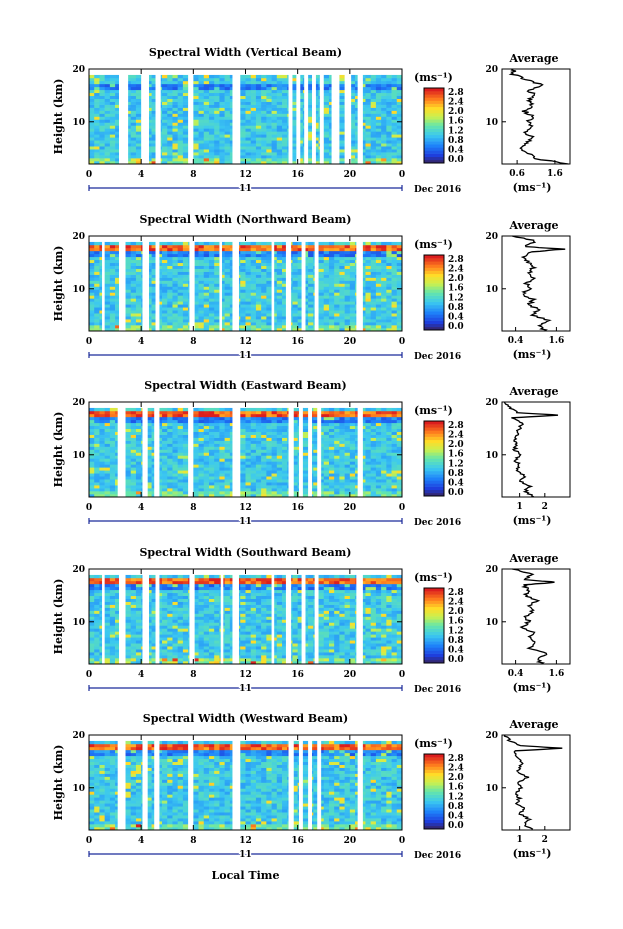 This screenshot has height=929, width=623. I want to click on colorbar: 0.00.40.81.21.62.02.42.8, so click(443, 293).